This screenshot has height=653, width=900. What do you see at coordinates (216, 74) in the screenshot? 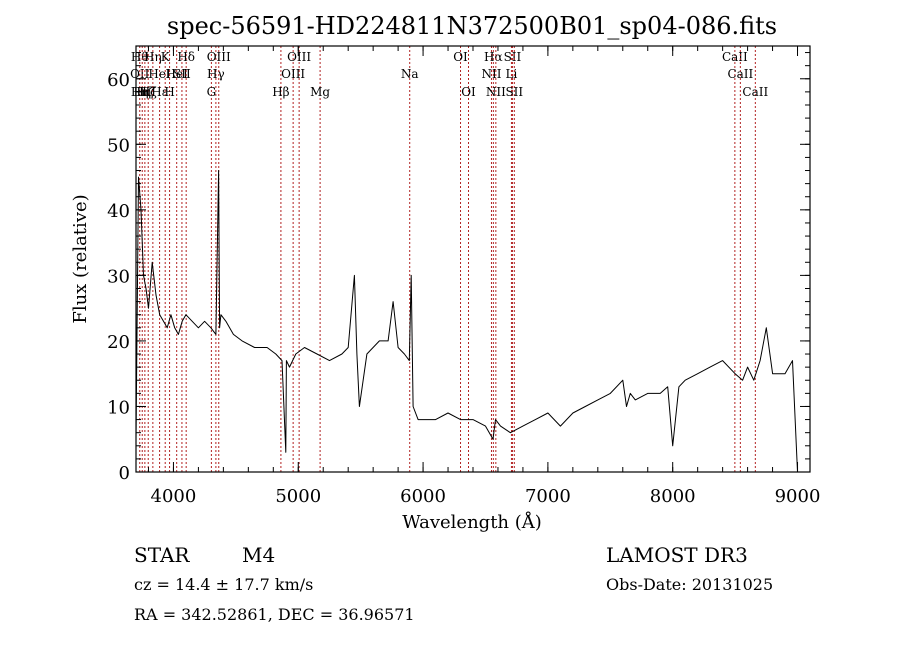
I see `line-marker-label: Hγ` at bounding box center [216, 74].